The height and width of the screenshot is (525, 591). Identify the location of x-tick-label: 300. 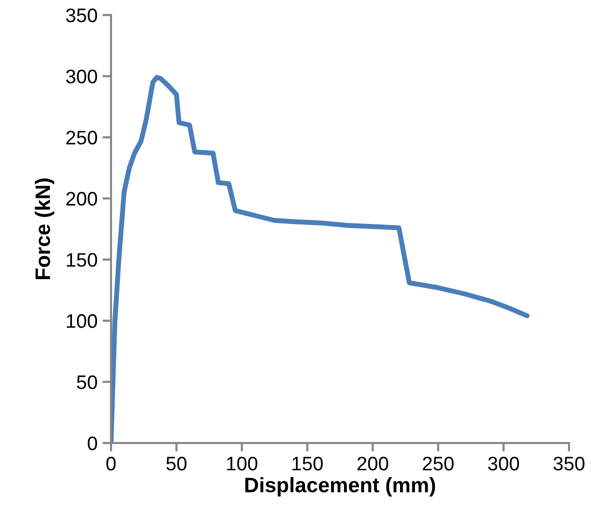
(504, 463).